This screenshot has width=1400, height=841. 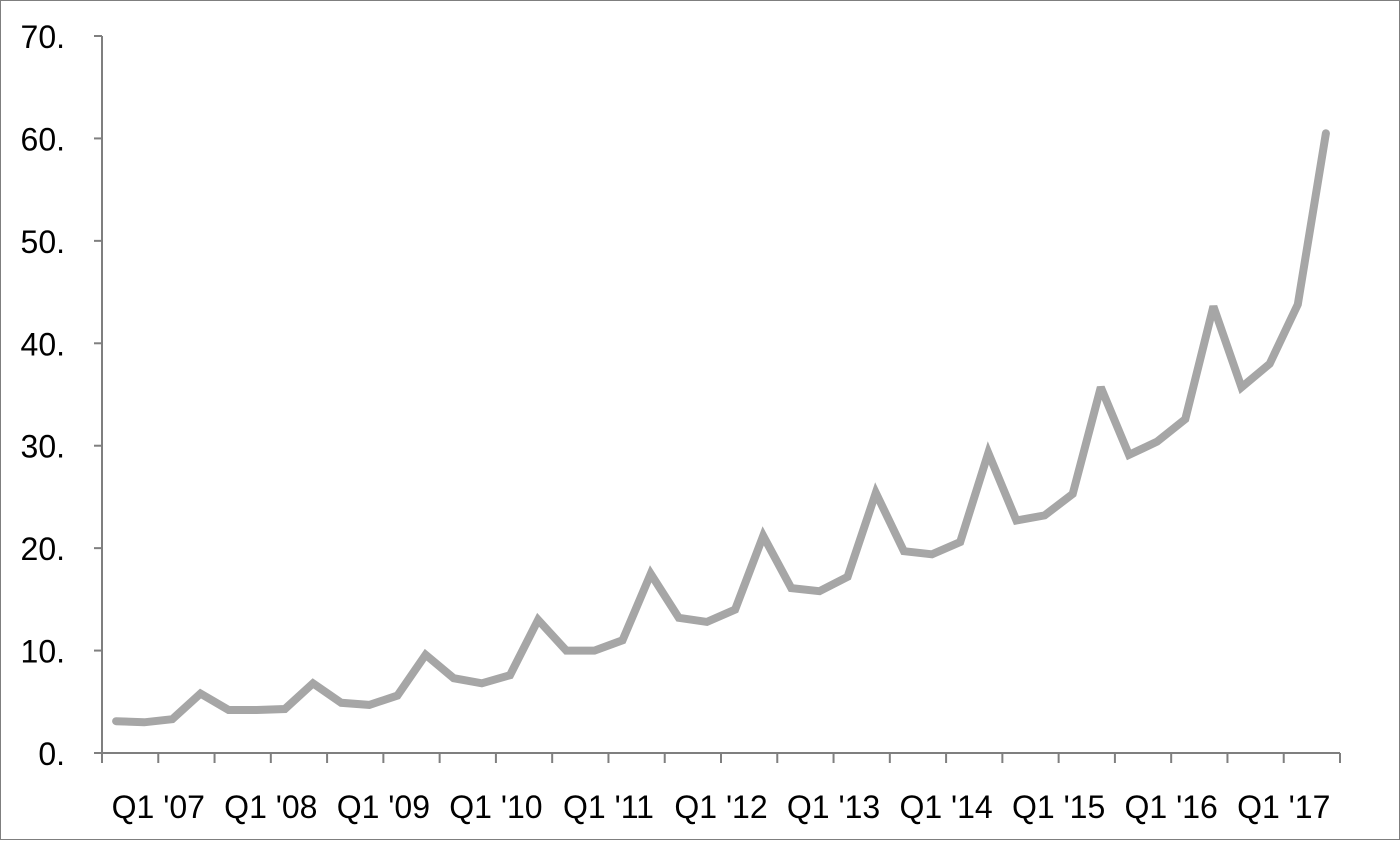 I want to click on y-tick-label: 10., so click(x=43, y=652).